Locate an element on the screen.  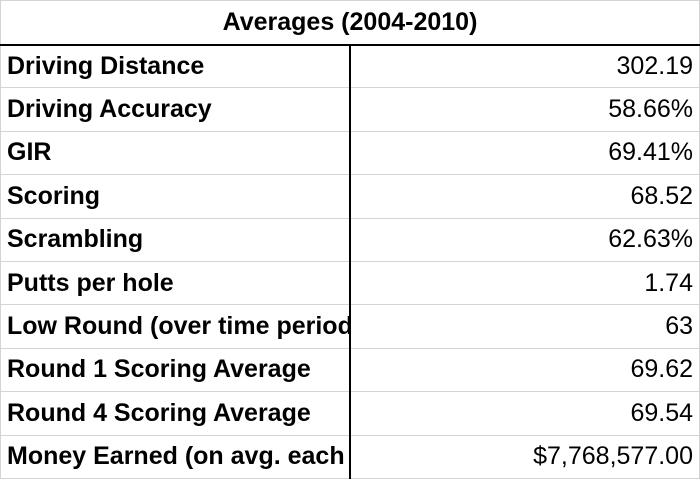
table-title: Averages (2004-2010) is located at coordinates (350, 23).